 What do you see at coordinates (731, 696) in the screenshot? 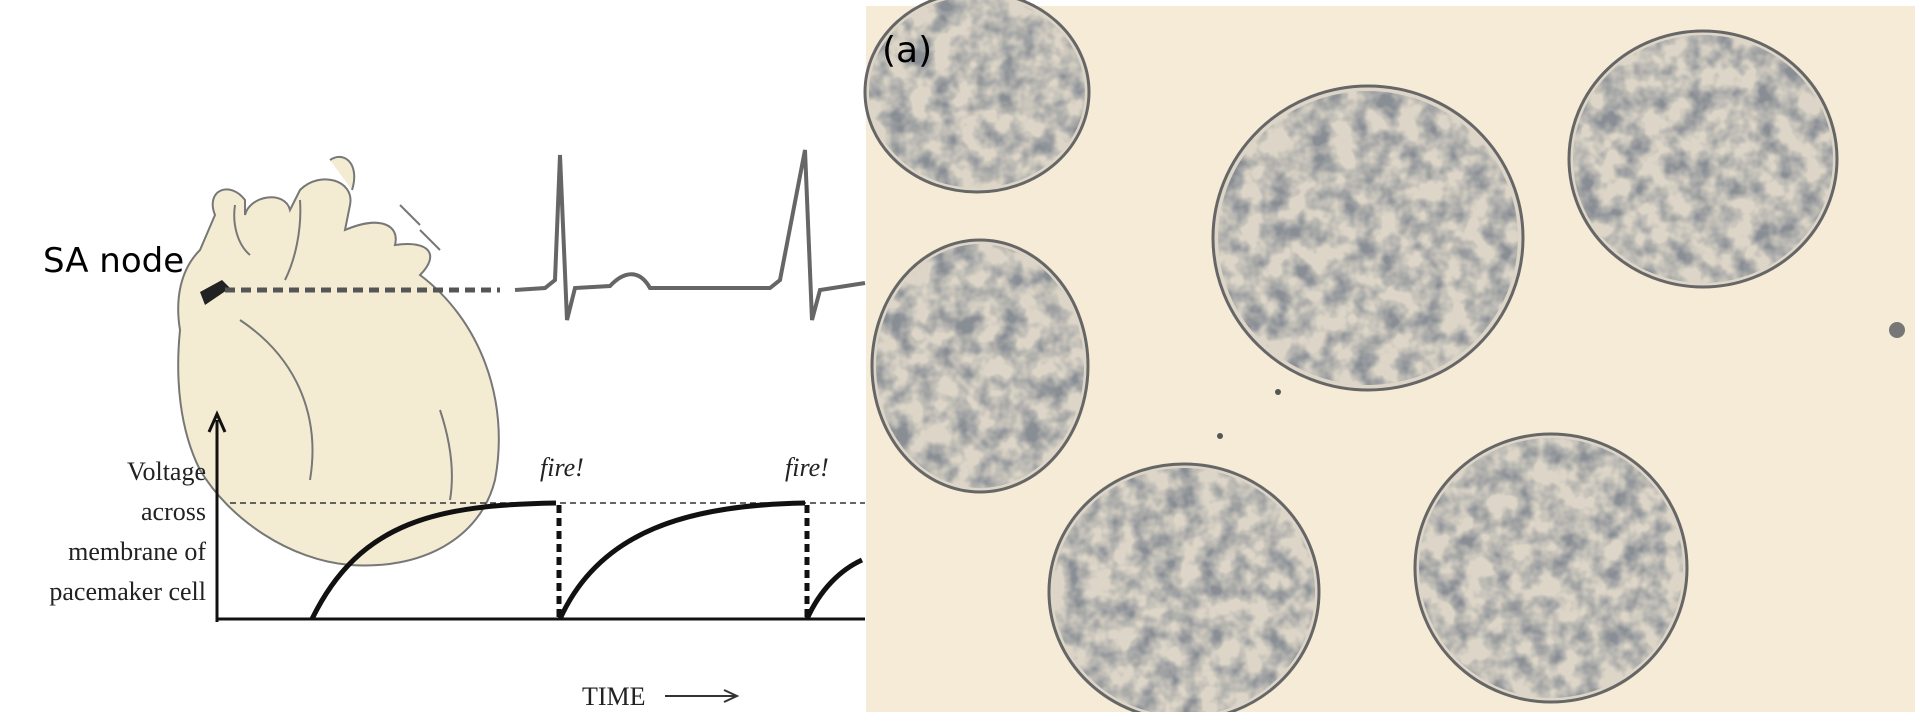
I see `time-arrow-head` at bounding box center [731, 696].